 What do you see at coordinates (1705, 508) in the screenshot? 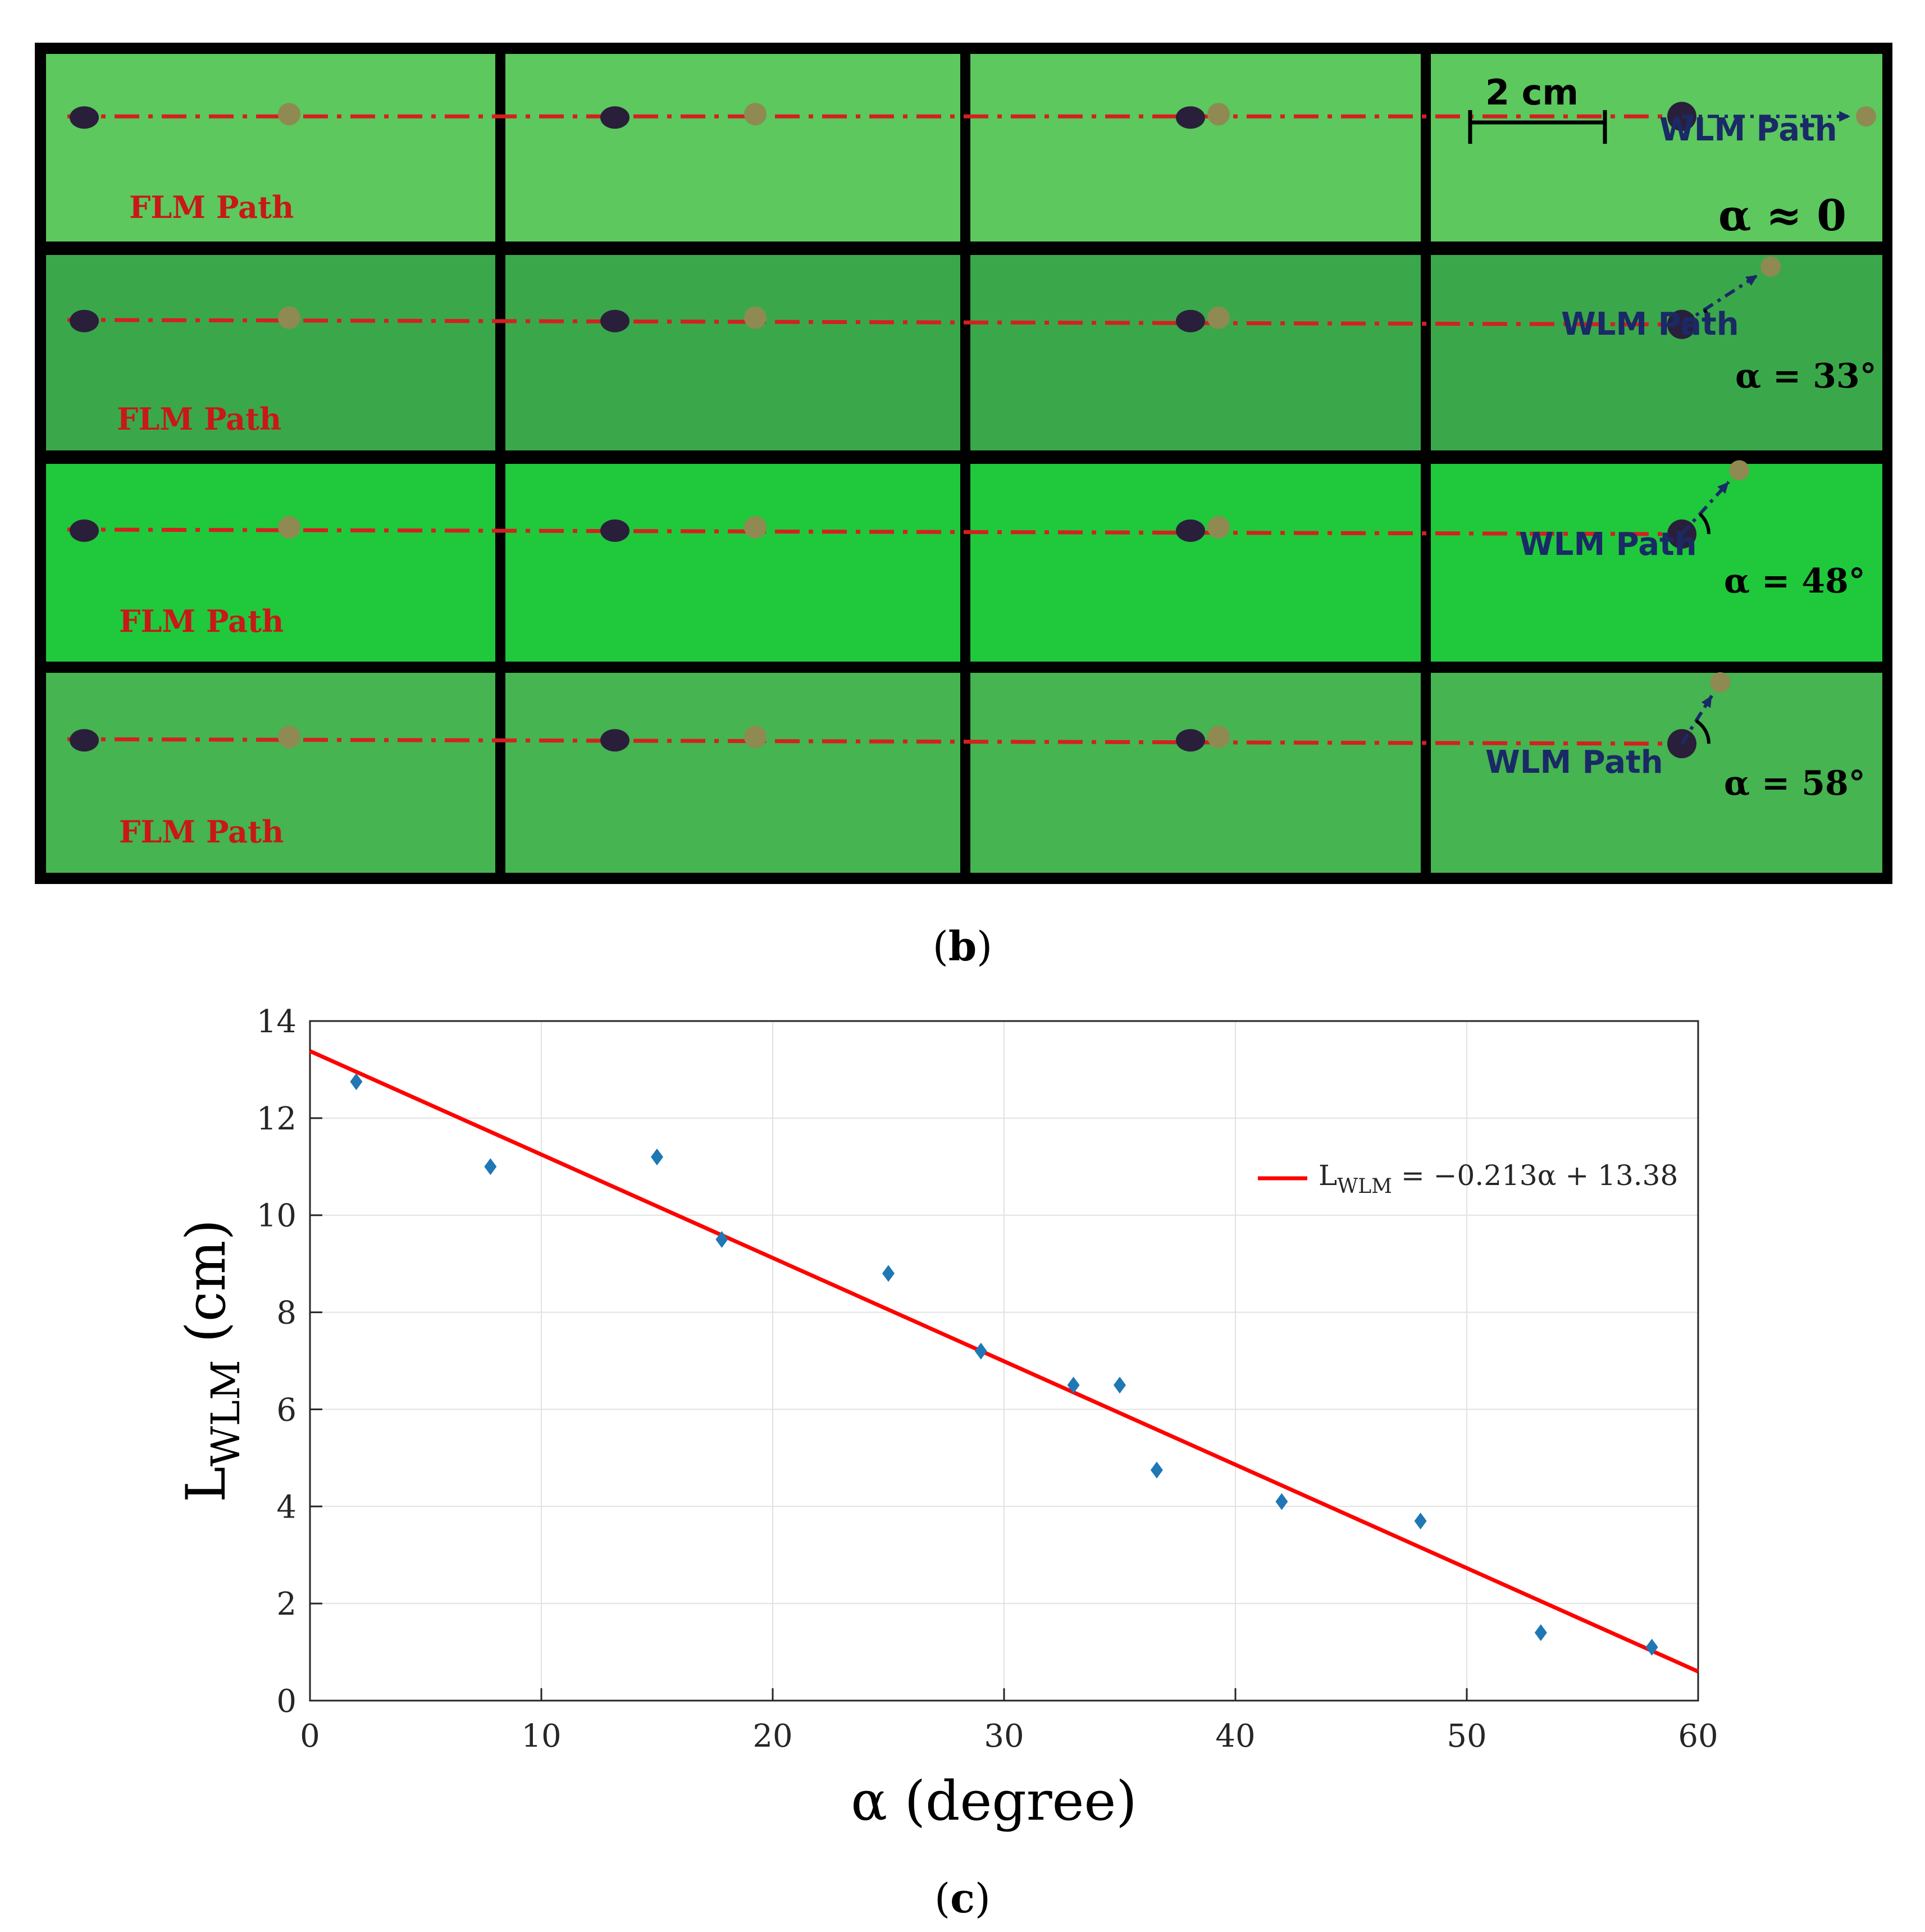
I see `wlm-path-line` at bounding box center [1705, 508].